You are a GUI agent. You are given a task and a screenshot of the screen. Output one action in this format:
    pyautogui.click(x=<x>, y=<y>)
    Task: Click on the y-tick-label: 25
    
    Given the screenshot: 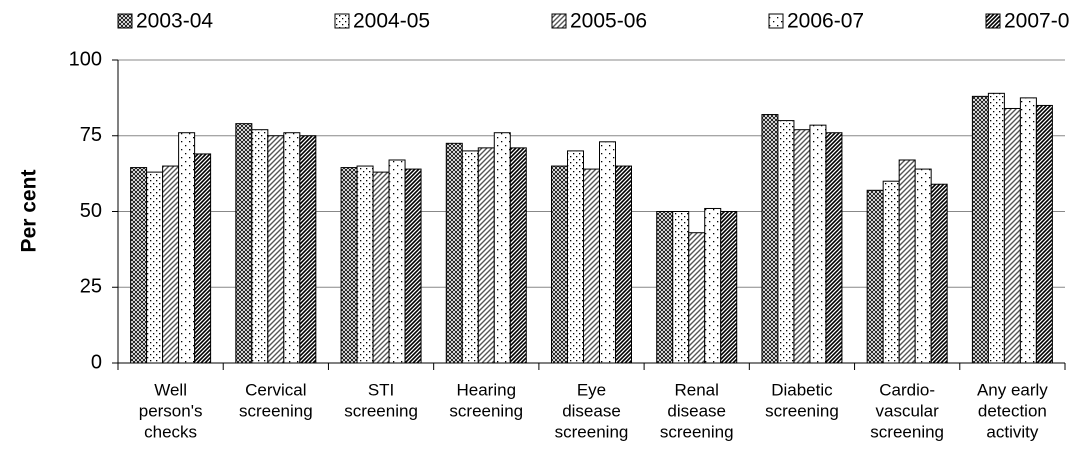 What is the action you would take?
    pyautogui.click(x=91, y=287)
    